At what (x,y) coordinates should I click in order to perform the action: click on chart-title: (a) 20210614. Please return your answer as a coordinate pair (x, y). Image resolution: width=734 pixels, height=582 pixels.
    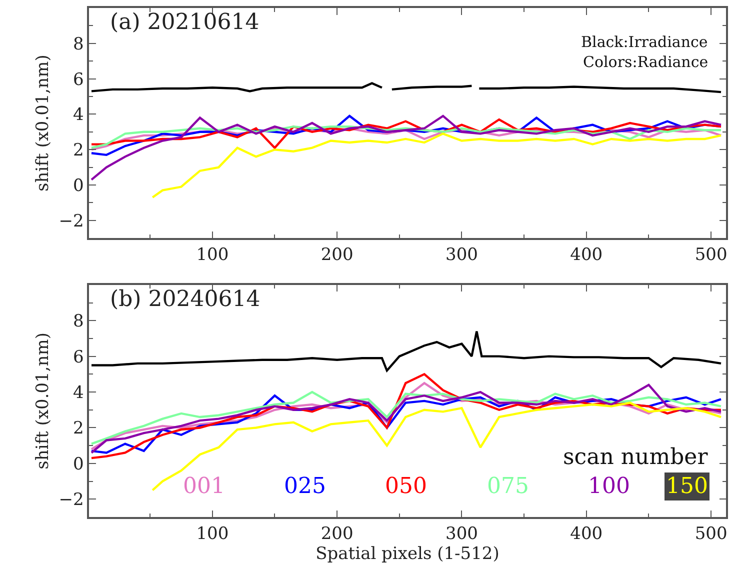
    Looking at the image, I should click on (185, 22).